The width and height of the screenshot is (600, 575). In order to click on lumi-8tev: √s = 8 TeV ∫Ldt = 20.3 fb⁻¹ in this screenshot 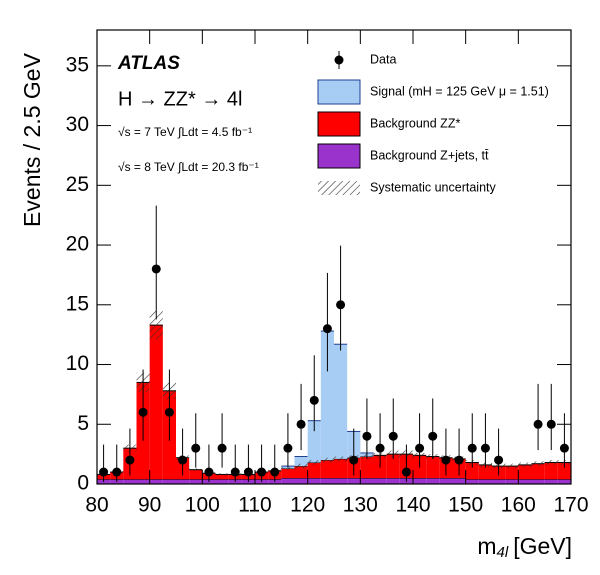, I will do `click(188, 167)`.